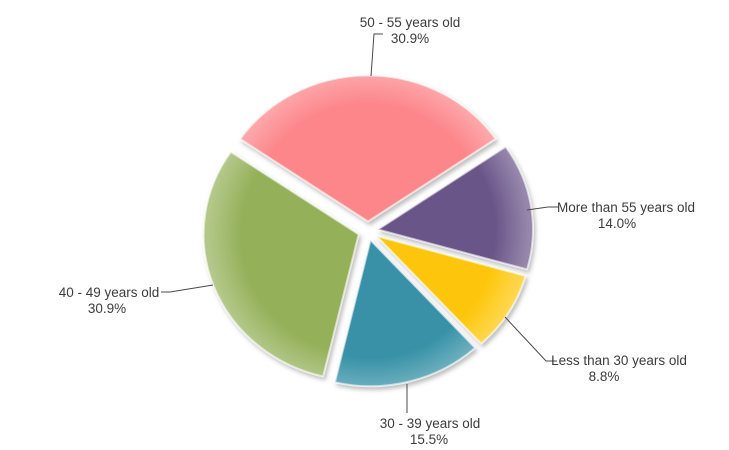 This screenshot has width=729, height=450. What do you see at coordinates (376, 55) in the screenshot?
I see `leader-line-50-55-years-old` at bounding box center [376, 55].